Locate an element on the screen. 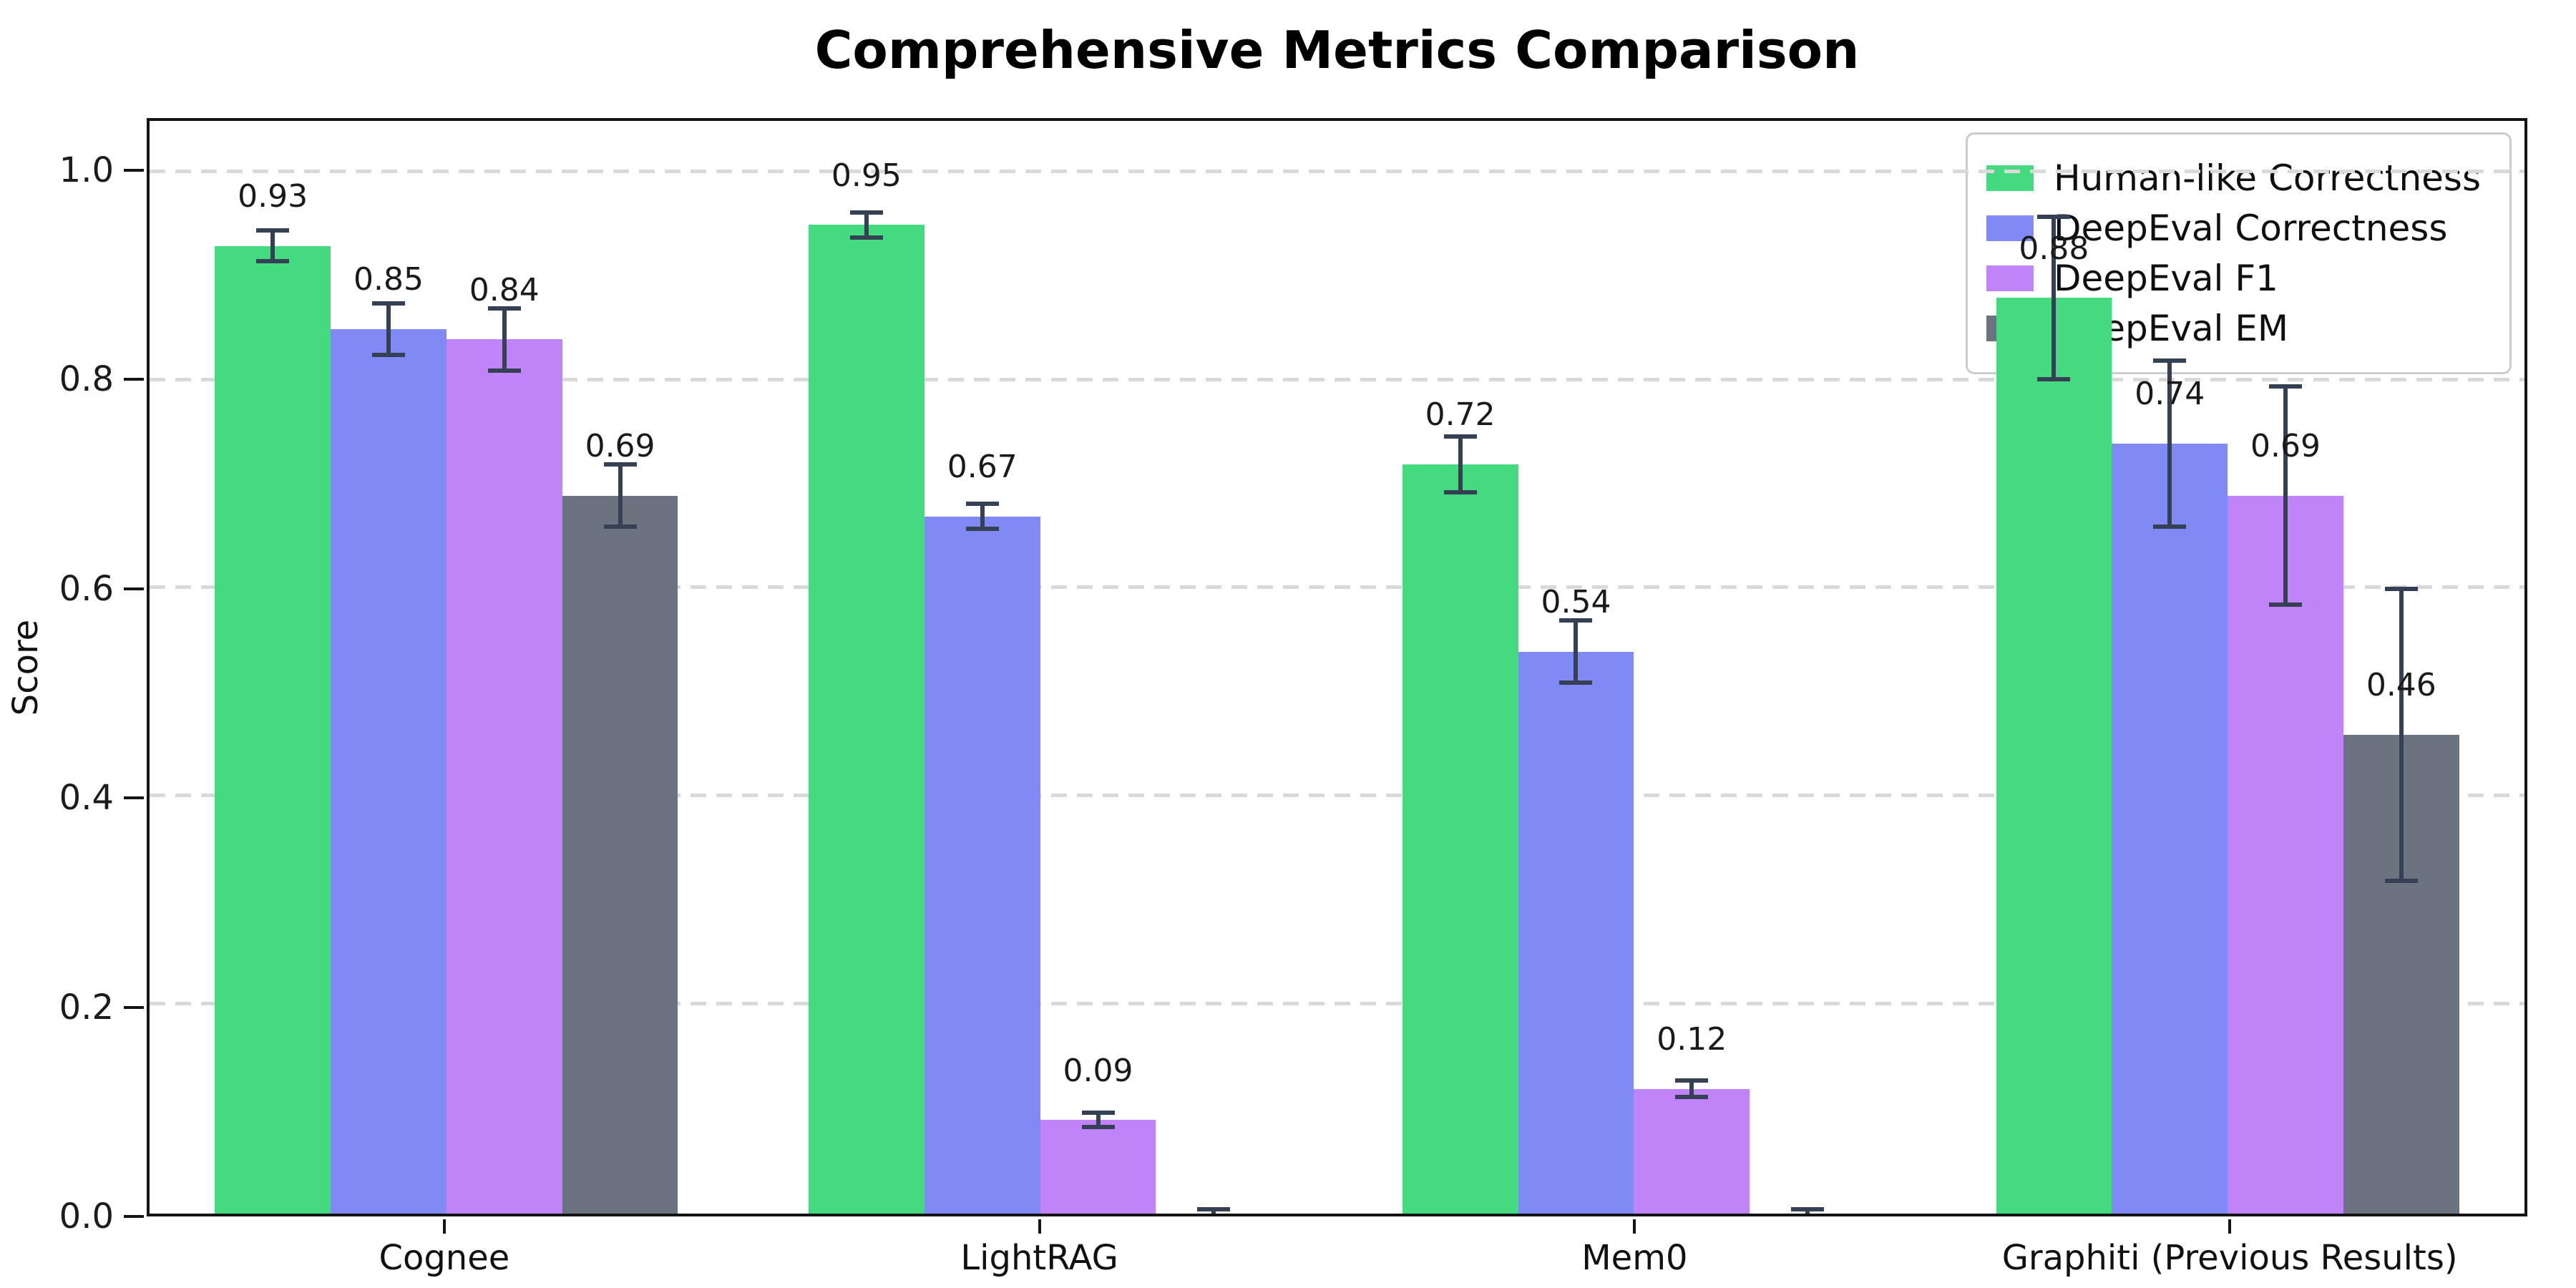 The image size is (2576, 1288). bar-value-label: 0.84 is located at coordinates (504, 289).